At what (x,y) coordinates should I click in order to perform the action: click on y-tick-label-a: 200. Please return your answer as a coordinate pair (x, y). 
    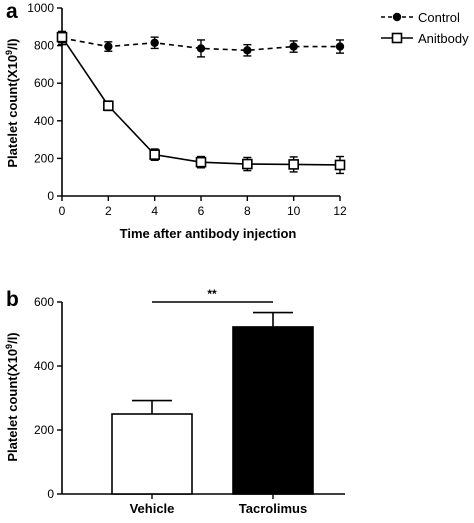
    Looking at the image, I should click on (44, 158).